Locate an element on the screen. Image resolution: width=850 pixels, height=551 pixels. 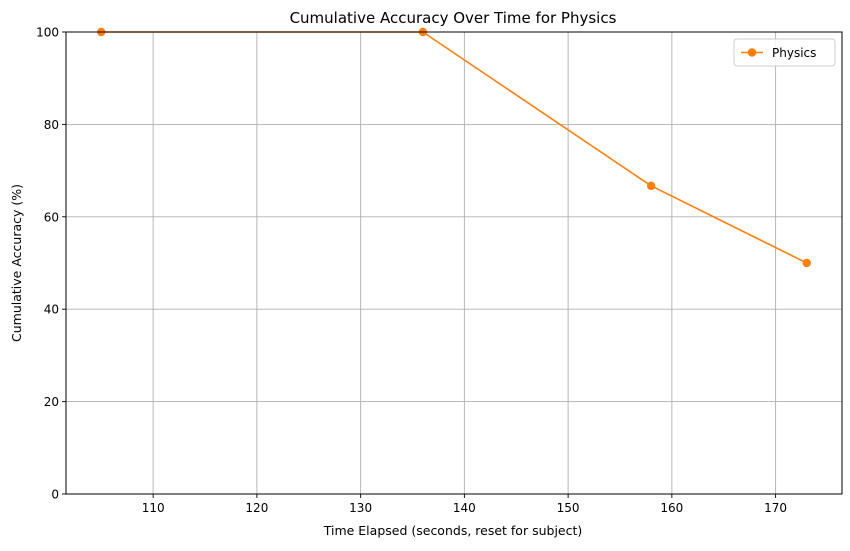
y-tick-label: 20 is located at coordinates (51, 402).